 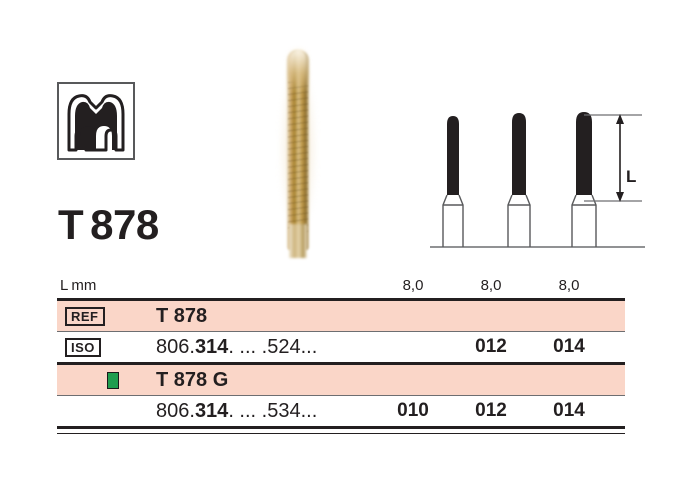 I want to click on table-bottom-rule, so click(x=341, y=430).